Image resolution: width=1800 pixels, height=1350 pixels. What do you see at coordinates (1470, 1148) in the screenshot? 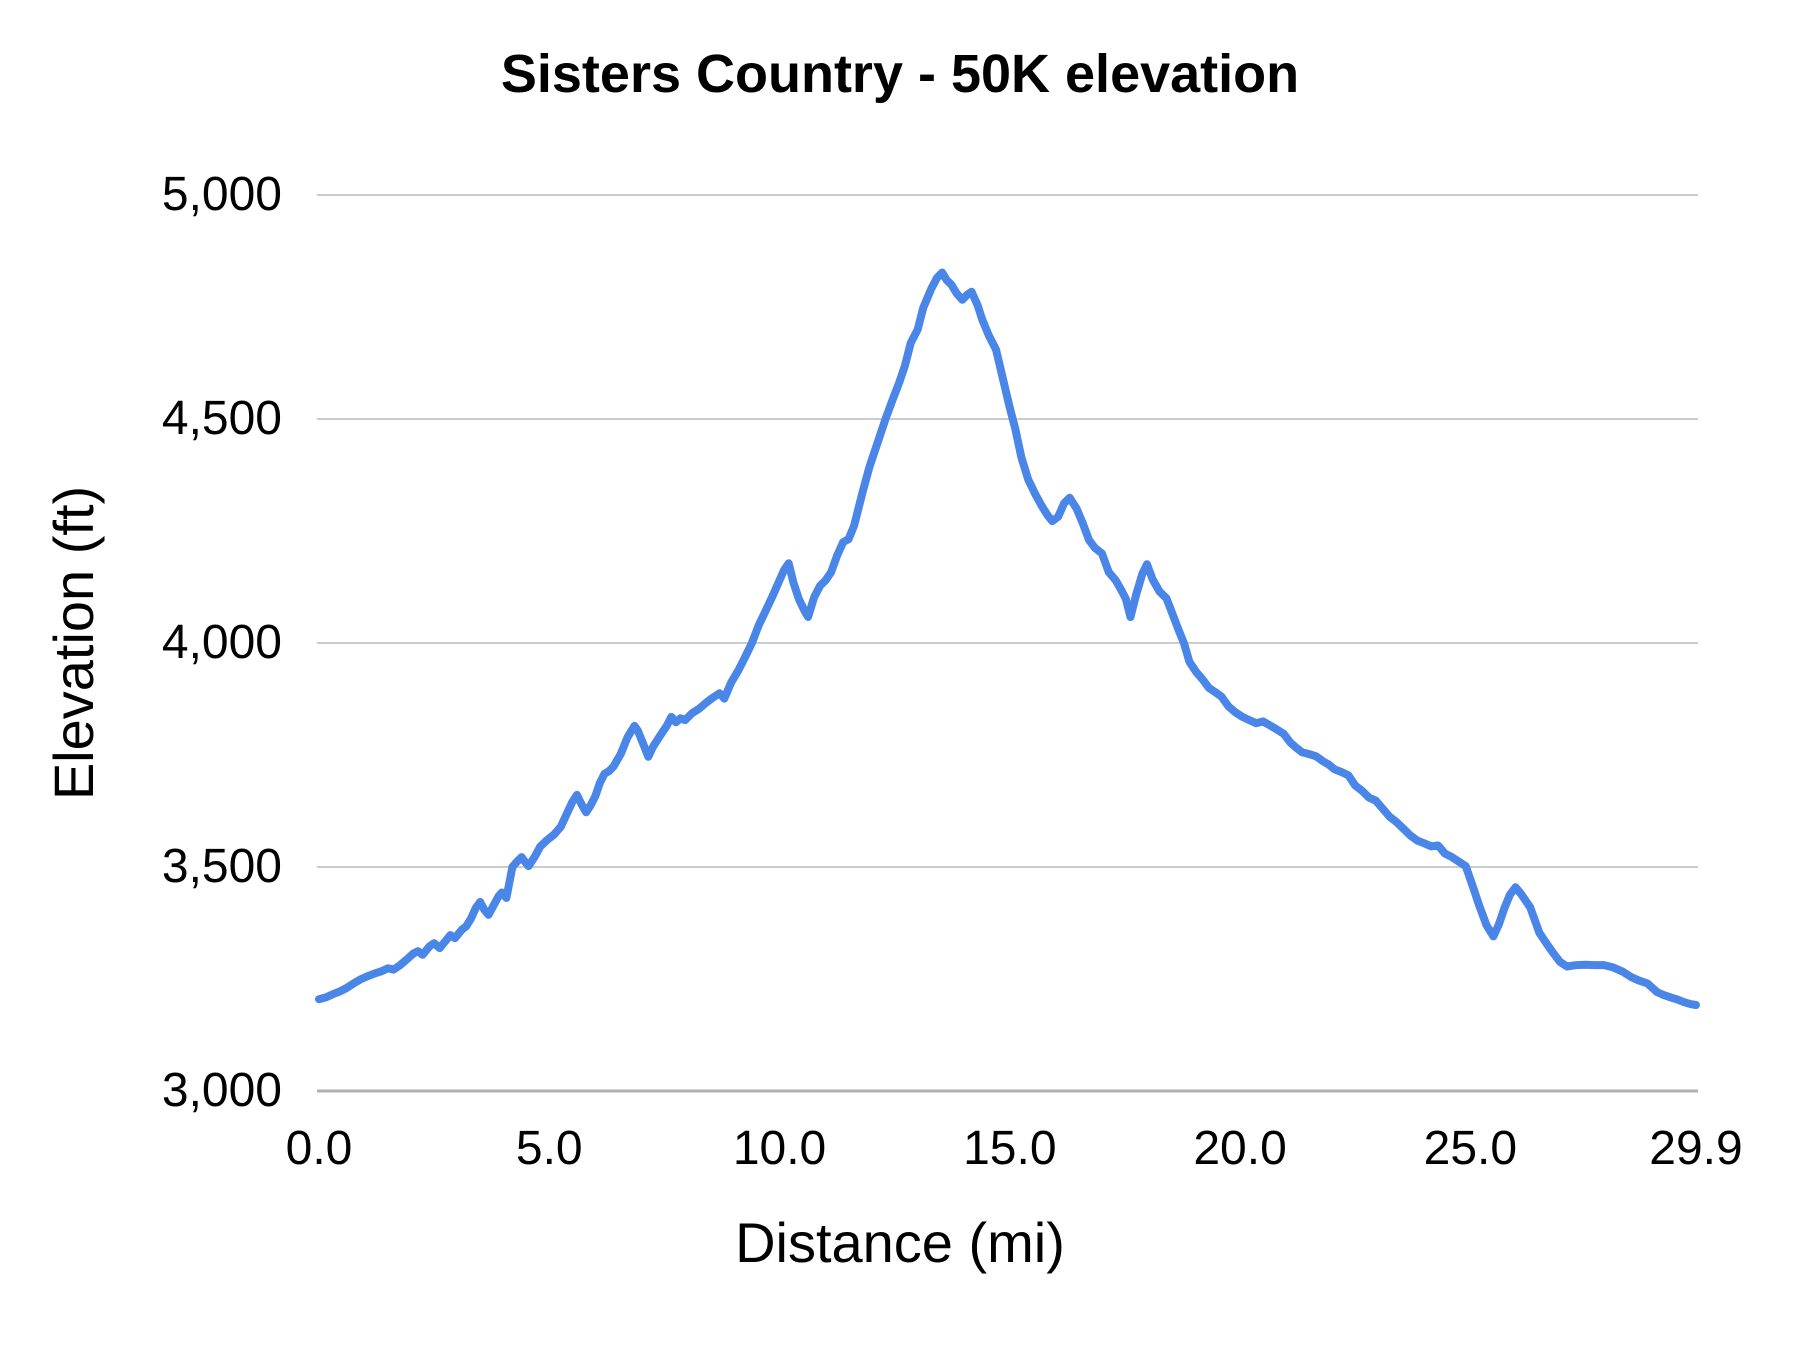
I see `x-tick-label: 25.0` at bounding box center [1470, 1148].